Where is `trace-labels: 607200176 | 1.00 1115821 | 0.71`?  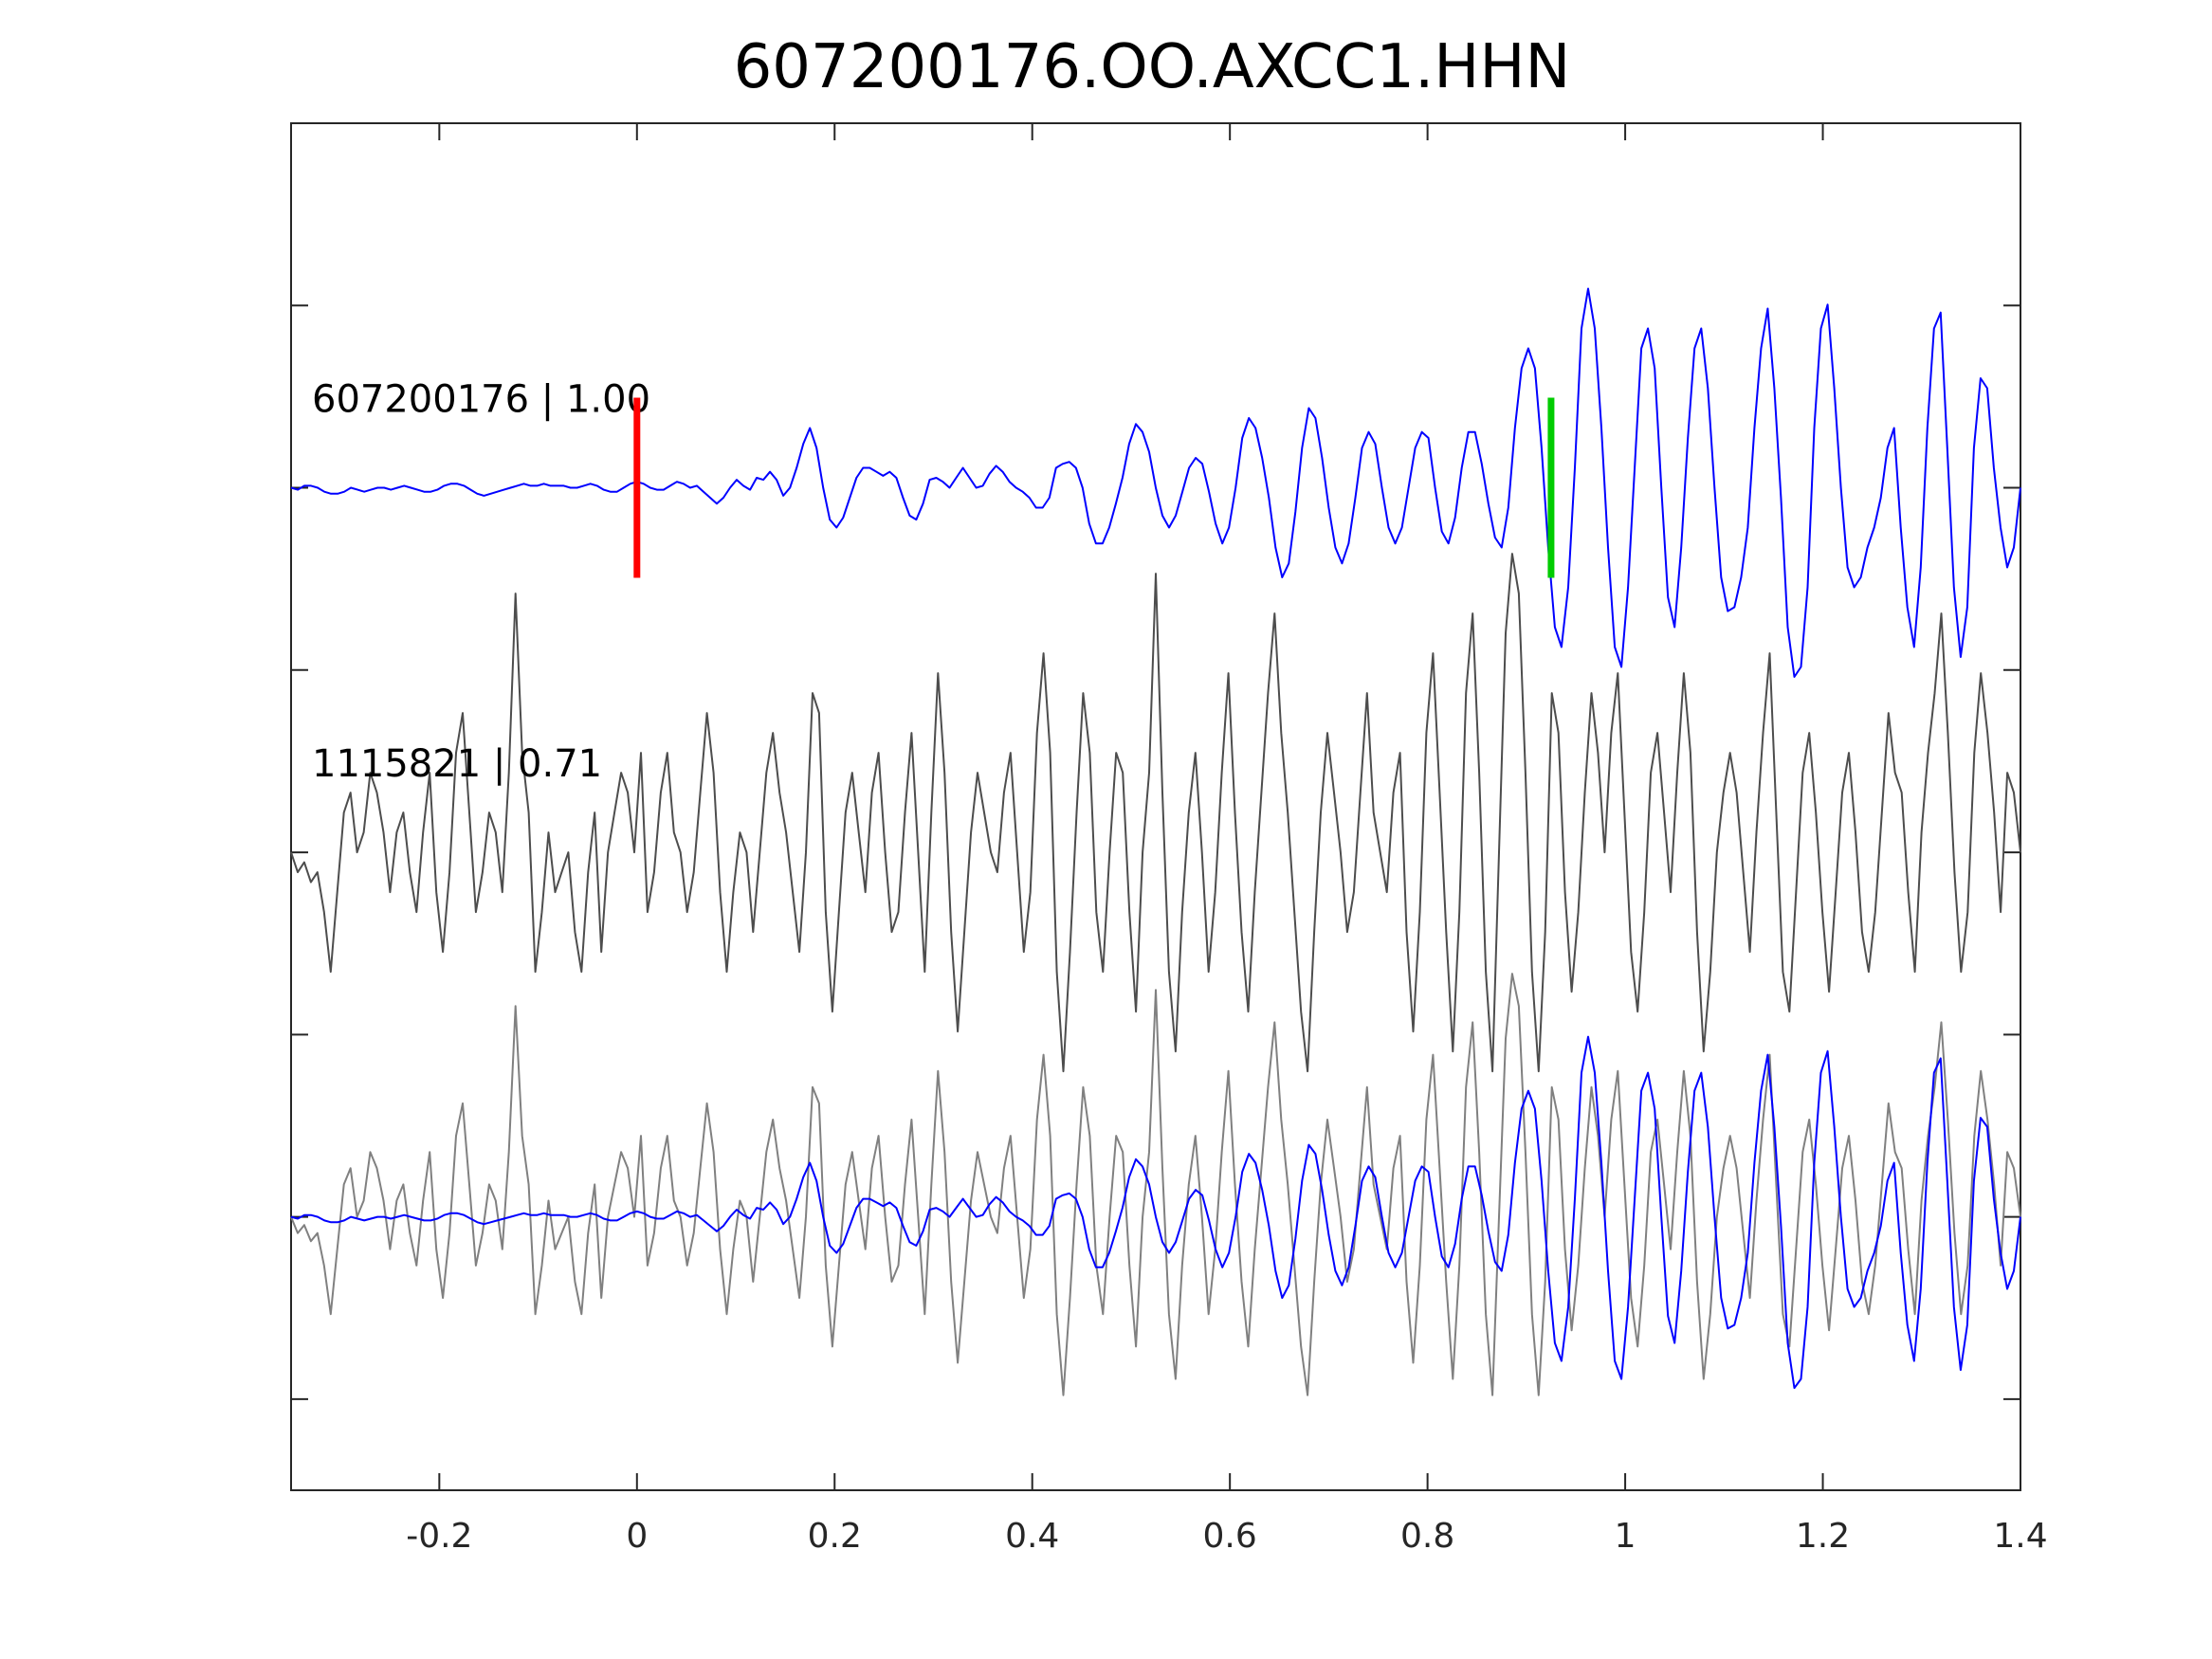
trace-labels: 607200176 | 1.00 1115821 | 0.71 is located at coordinates (481, 582).